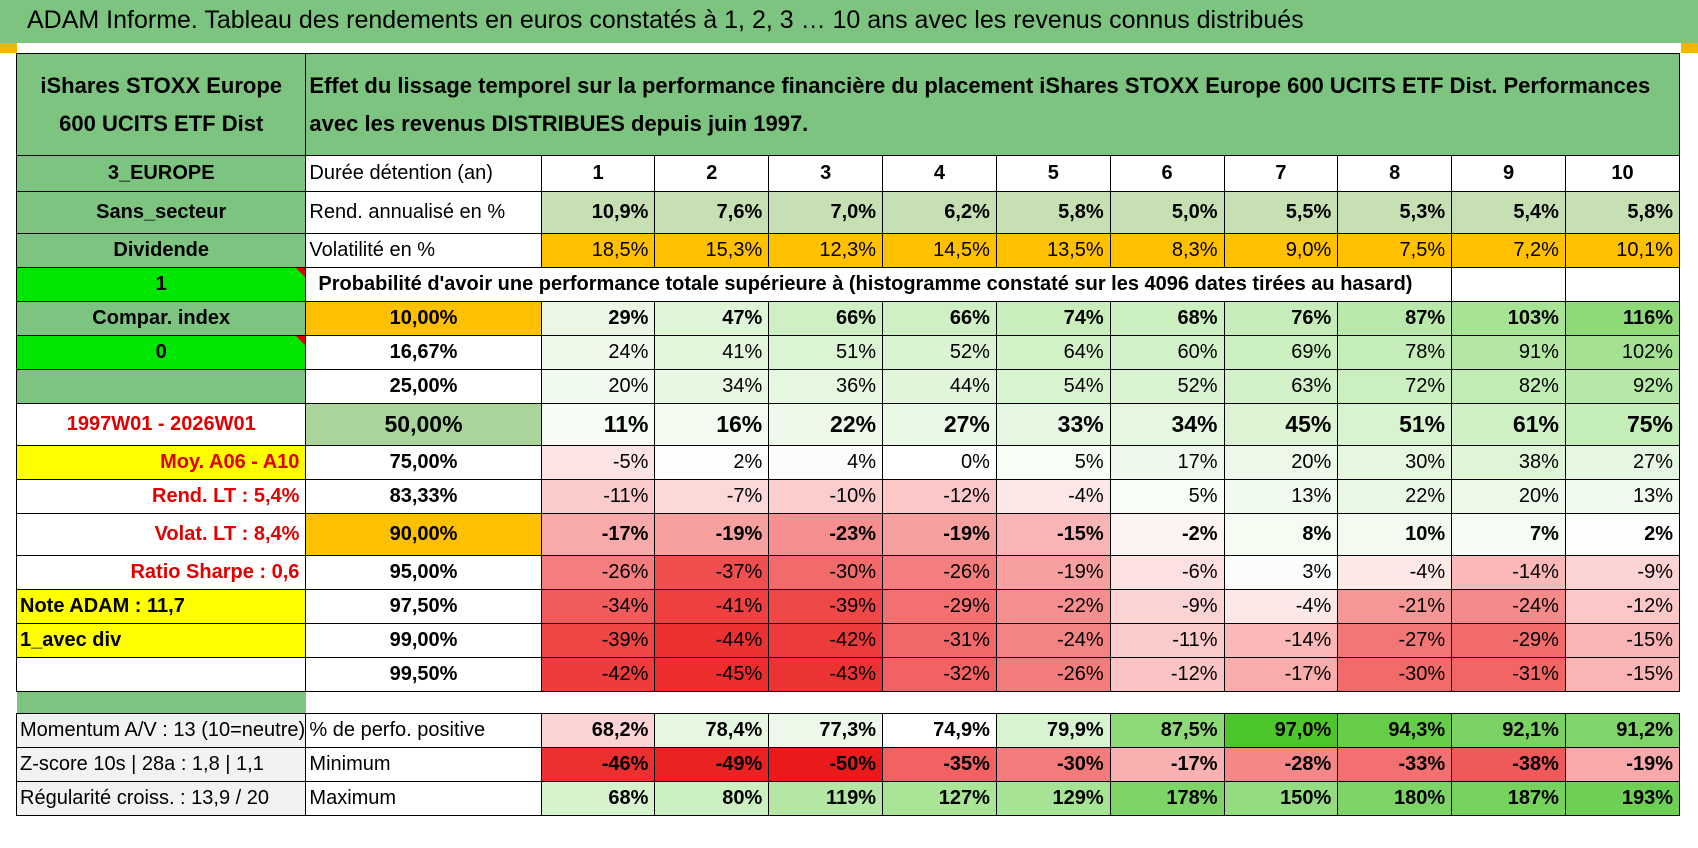 This screenshot has width=1698, height=848. I want to click on year-cell: 10, so click(1622, 173).